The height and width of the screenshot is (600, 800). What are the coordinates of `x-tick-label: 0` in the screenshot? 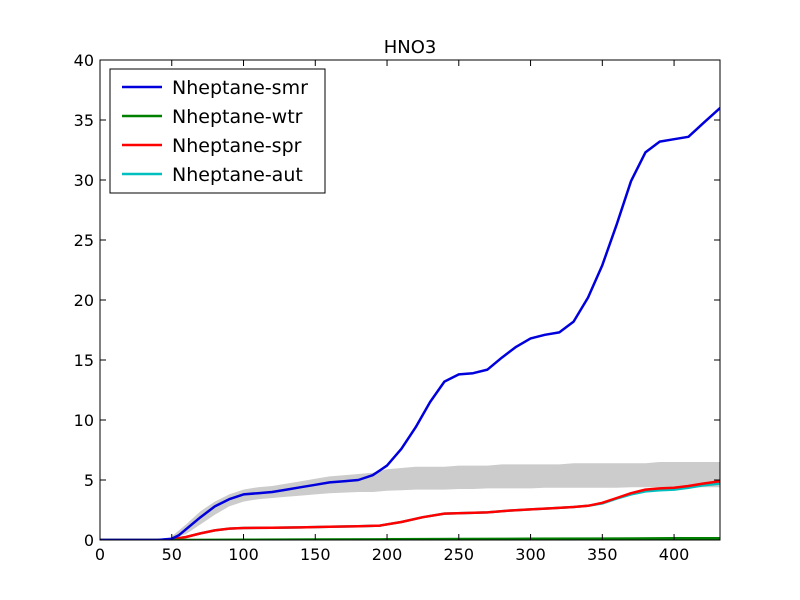 It's located at (100, 554).